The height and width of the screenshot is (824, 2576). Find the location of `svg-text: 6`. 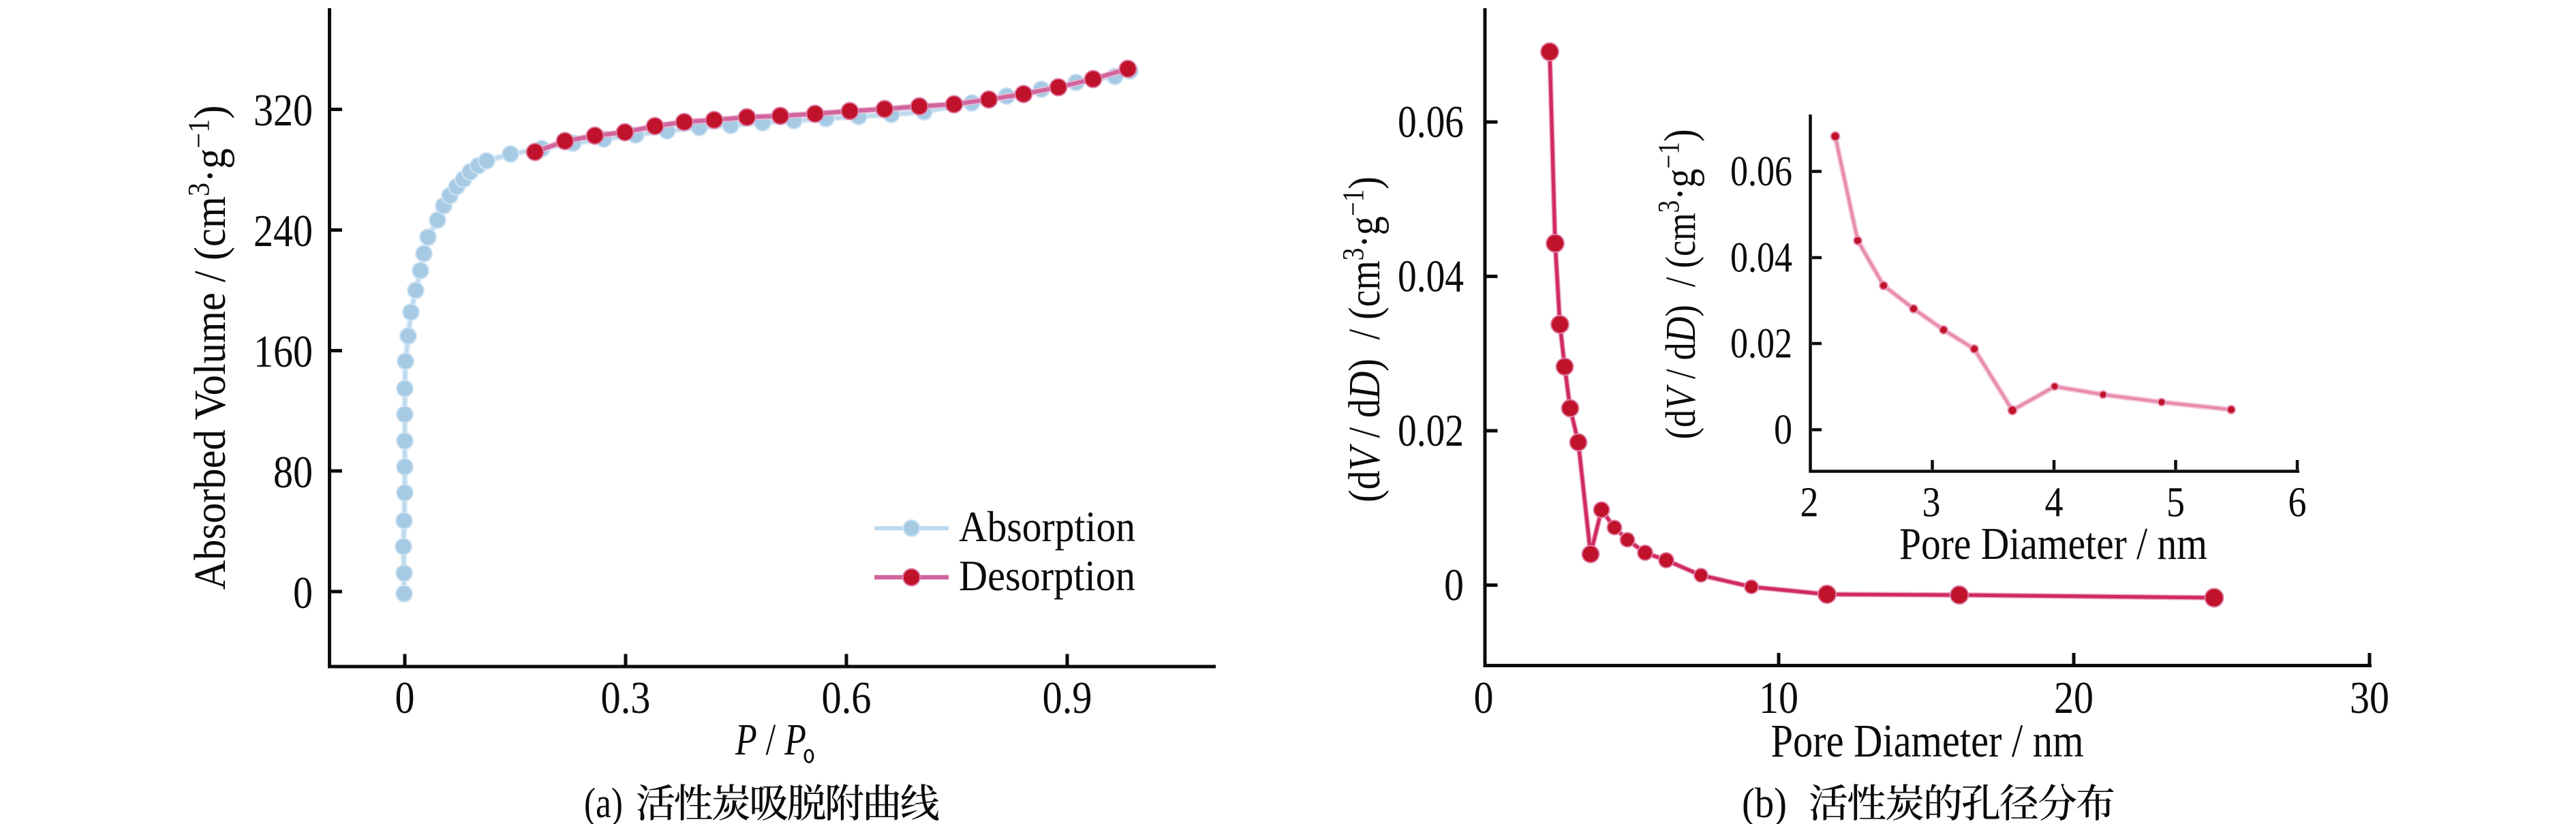

svg-text: 6 is located at coordinates (2297, 503).